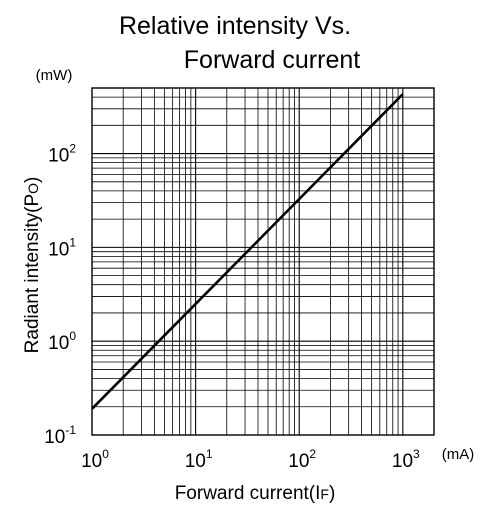  What do you see at coordinates (235, 26) in the screenshot?
I see `chart-title-line1: Relative intensity Vs.` at bounding box center [235, 26].